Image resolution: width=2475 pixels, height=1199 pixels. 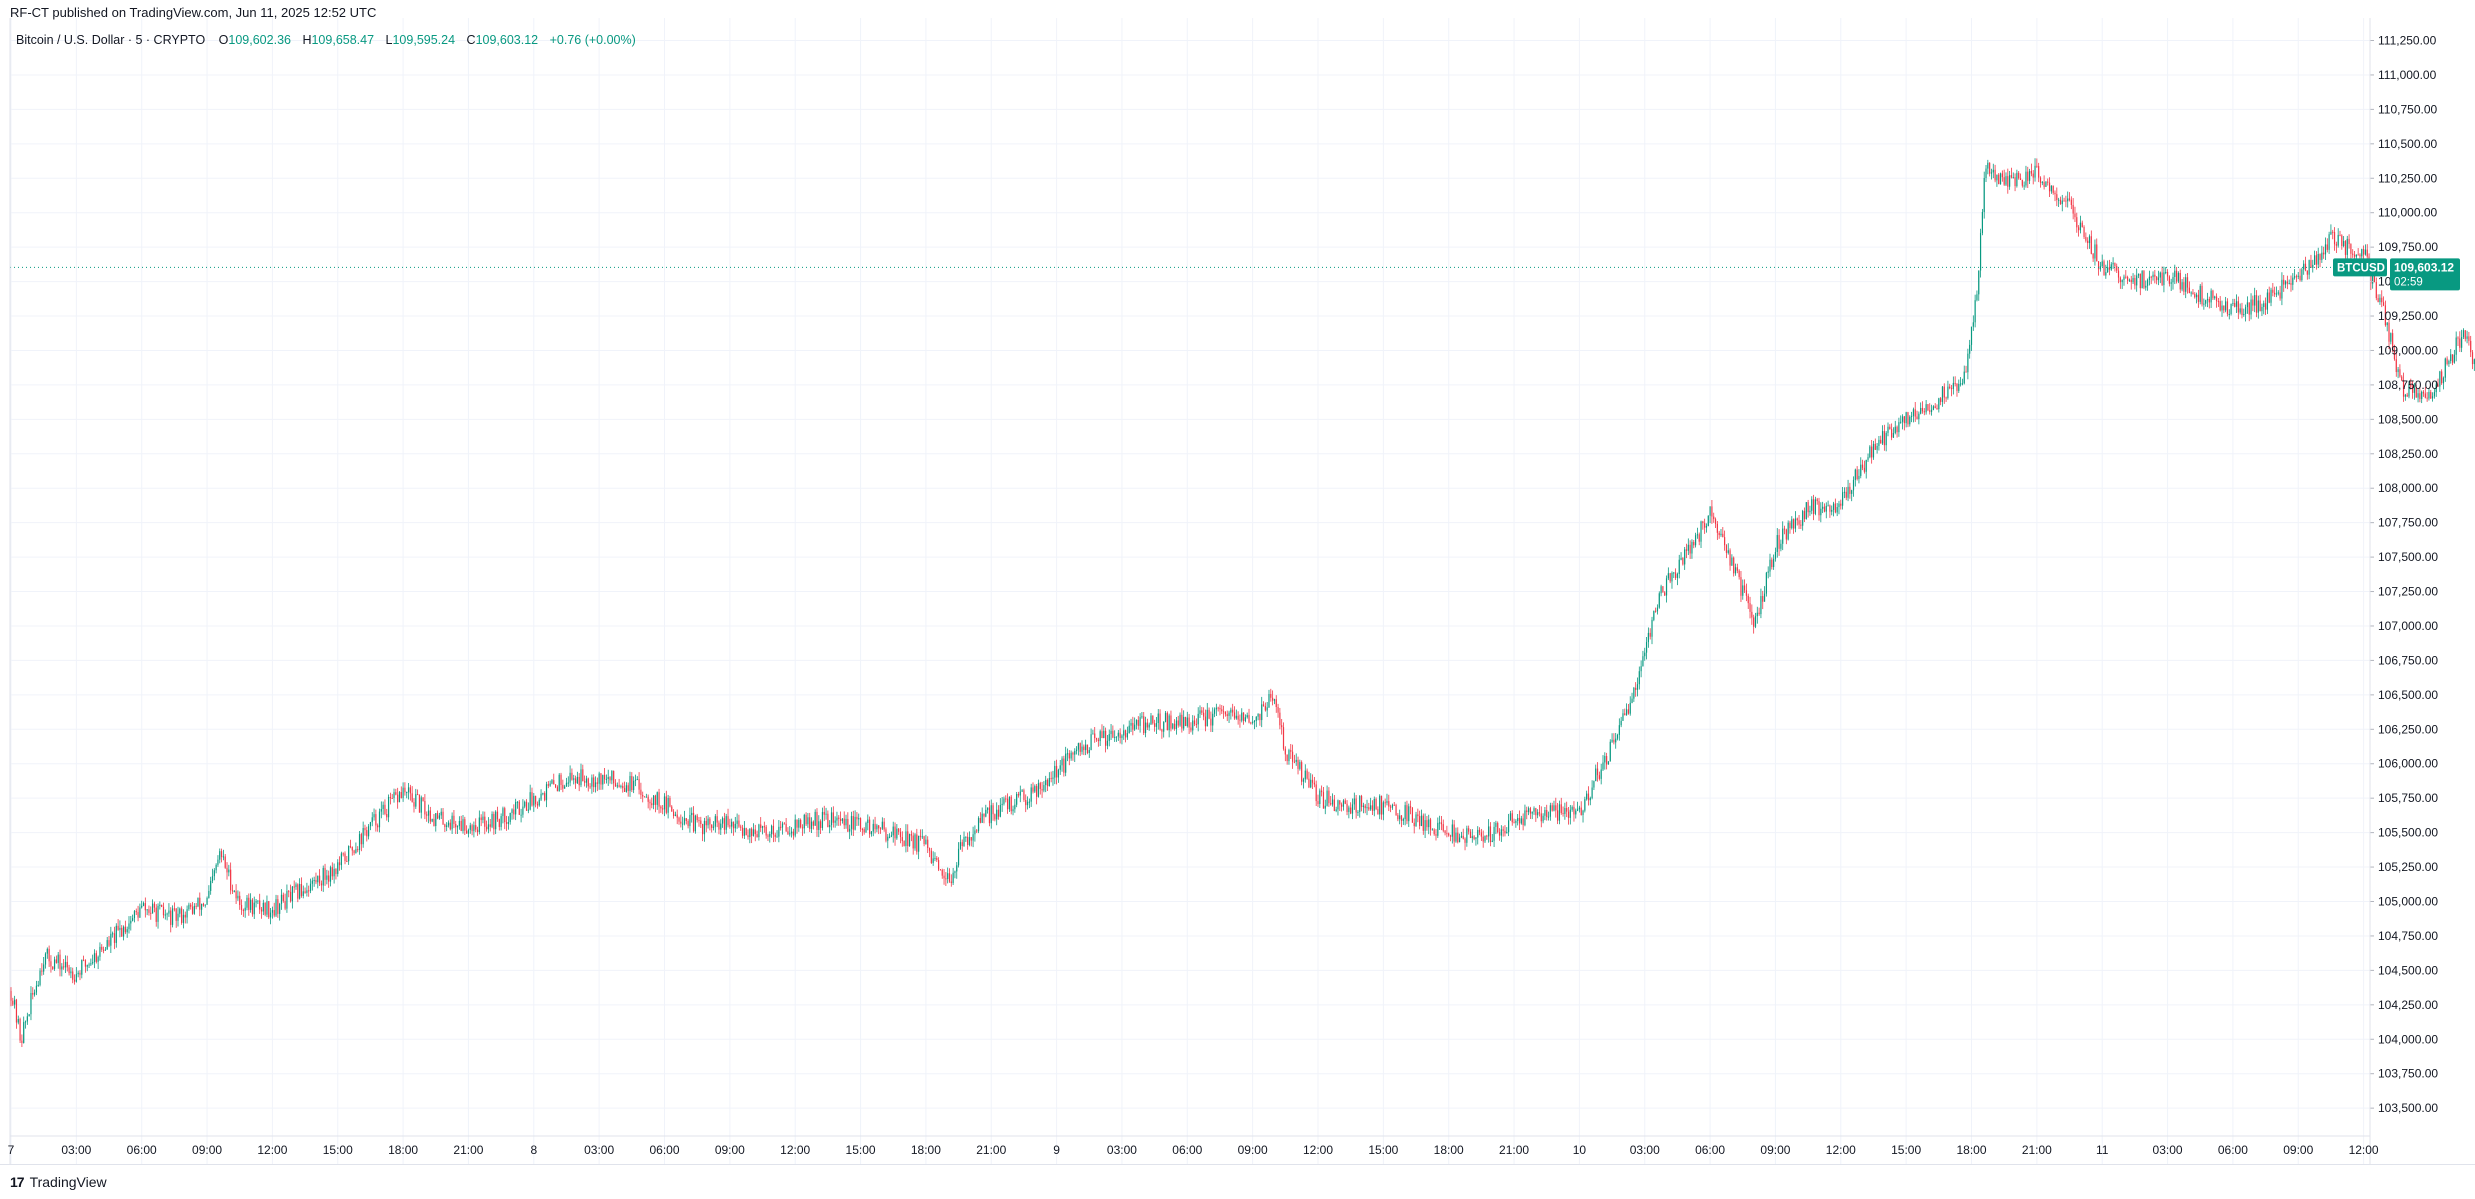 What do you see at coordinates (111, 40) in the screenshot?
I see `symbol-title: Bitcoin / U.S. Dollar · 5 · CRYPTO` at bounding box center [111, 40].